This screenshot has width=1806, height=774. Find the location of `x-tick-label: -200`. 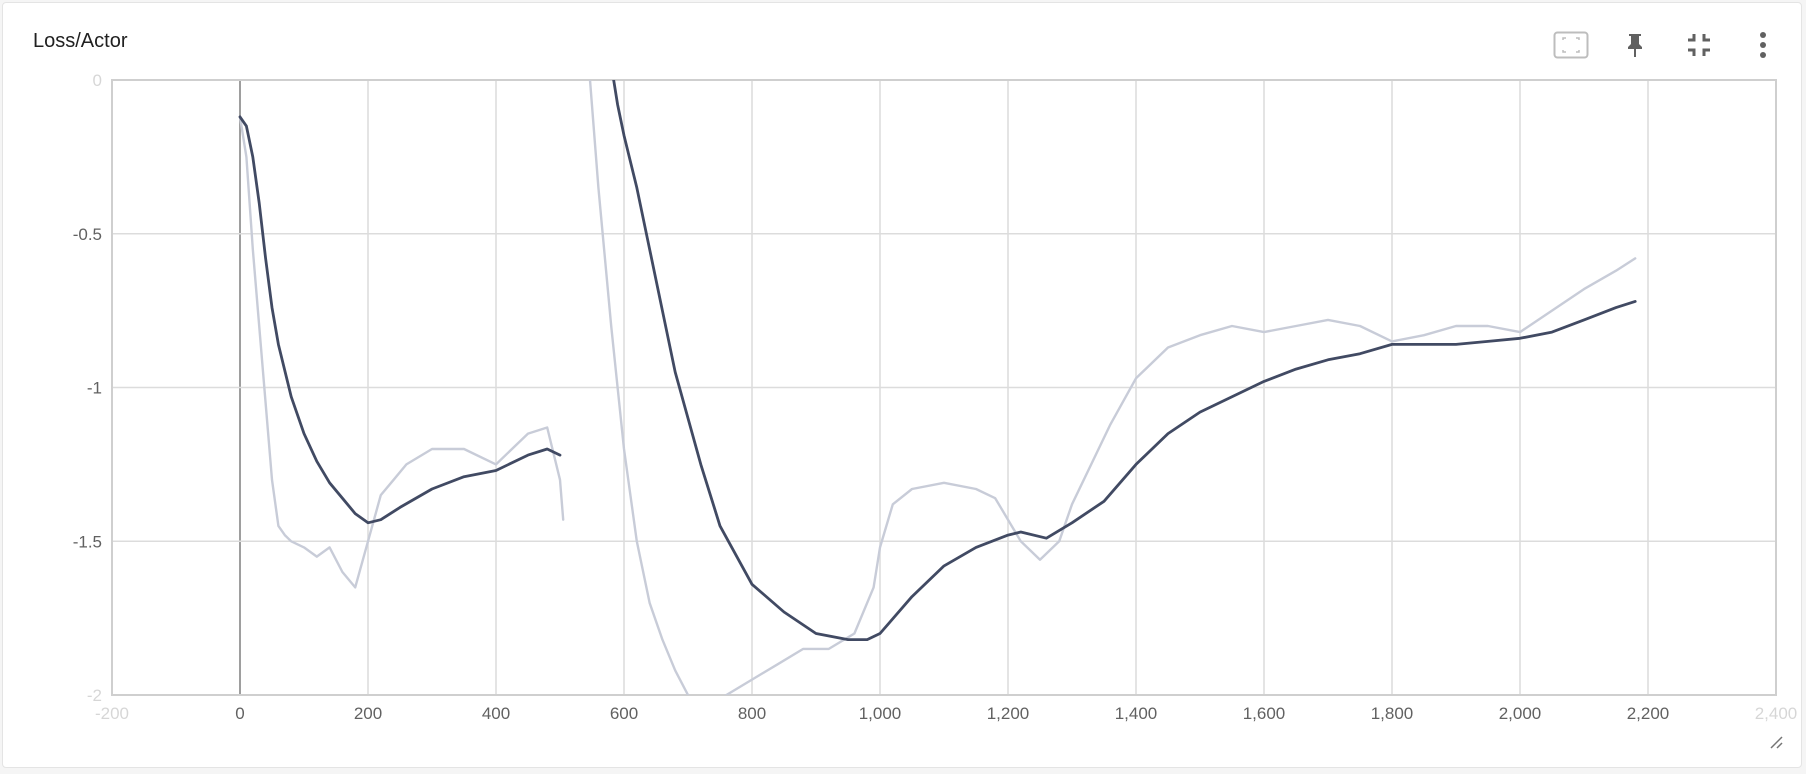

x-tick-label: -200 is located at coordinates (112, 713).